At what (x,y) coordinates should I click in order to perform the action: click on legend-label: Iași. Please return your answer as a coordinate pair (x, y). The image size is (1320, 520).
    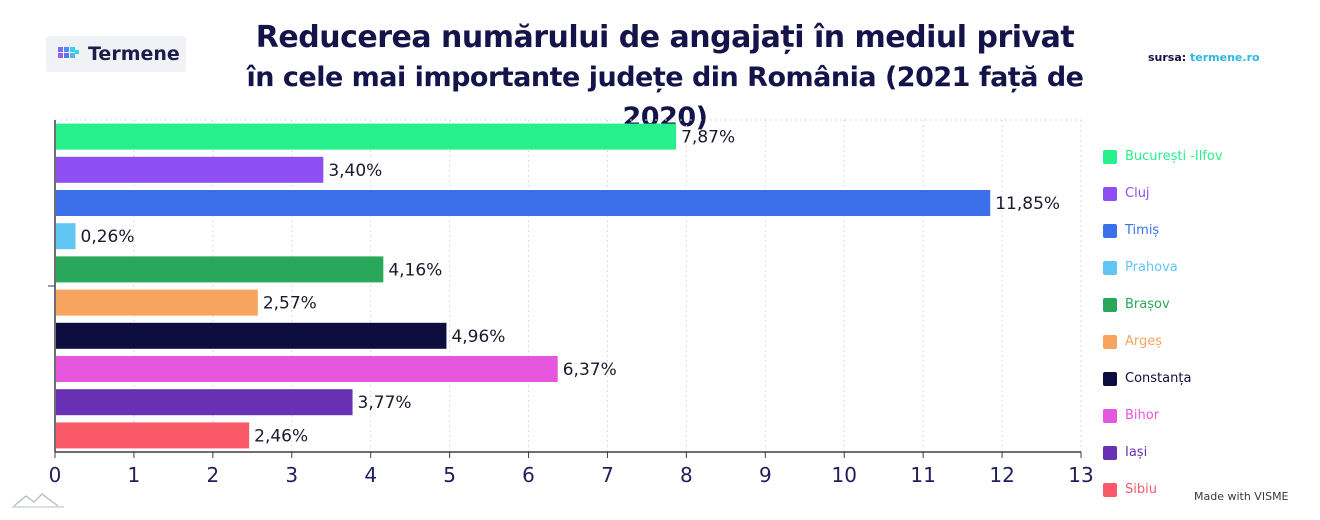
    Looking at the image, I should click on (1136, 452).